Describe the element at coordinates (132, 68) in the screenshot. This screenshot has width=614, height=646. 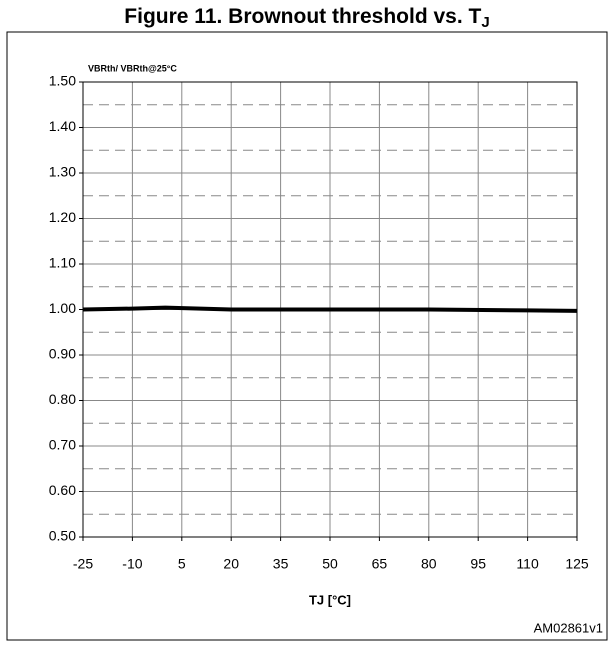
I see `y-axis-label: VBRth/ VBRth@25°C` at that location.